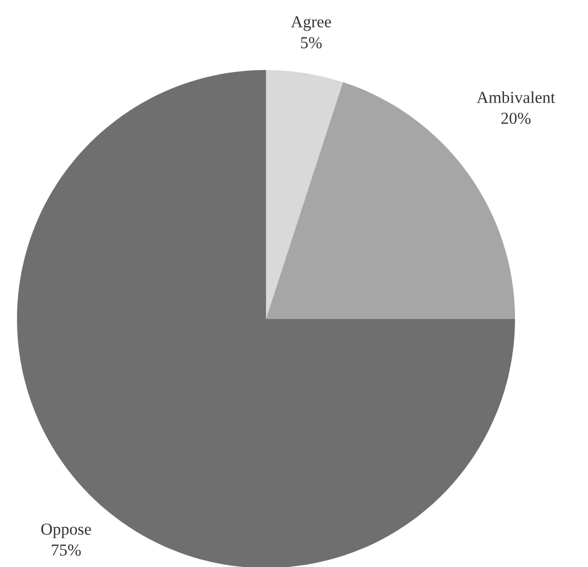 This screenshot has width=588, height=567. Describe the element at coordinates (66, 531) in the screenshot. I see `slice-label: Oppose` at that location.